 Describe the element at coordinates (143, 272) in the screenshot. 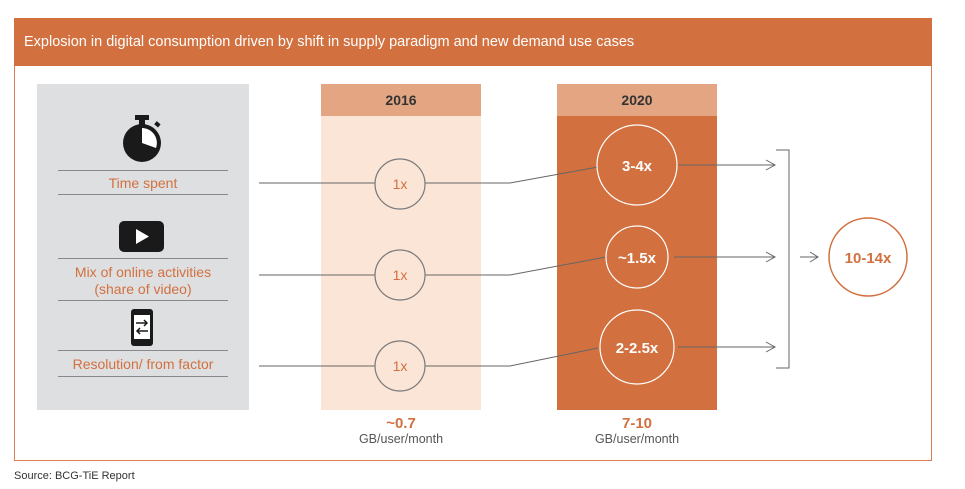

I see `row-label-mix-line1: Mix of online activities` at that location.